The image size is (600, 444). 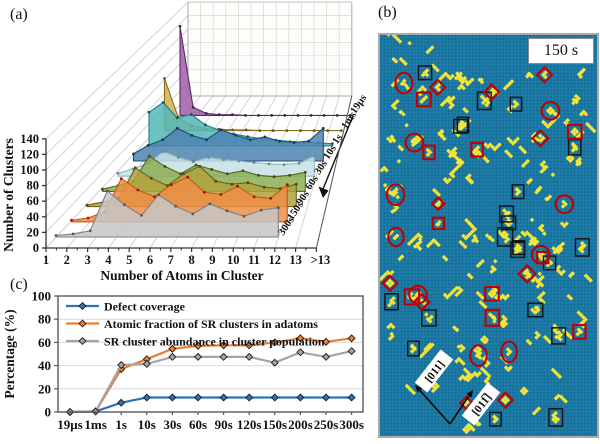 I want to click on x-tick-300s: 300s, so click(x=351, y=424).